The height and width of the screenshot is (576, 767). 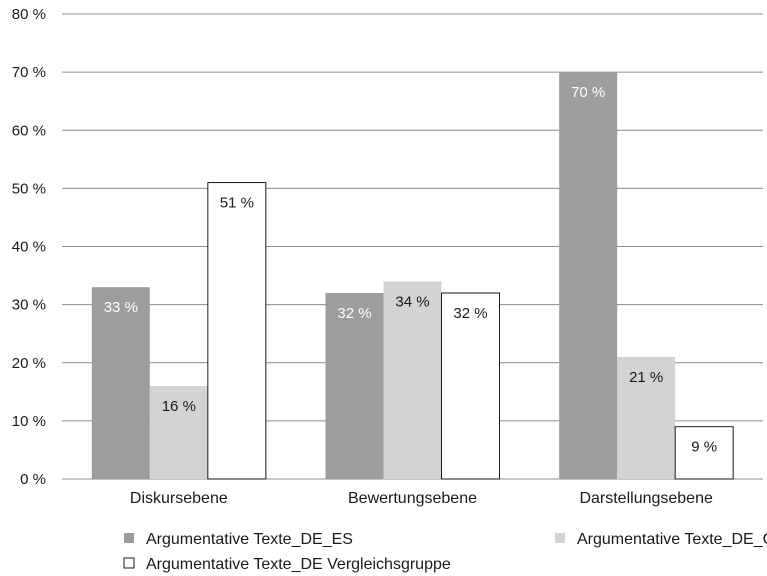 I want to click on y-tick-label: 20 %, so click(x=29, y=363).